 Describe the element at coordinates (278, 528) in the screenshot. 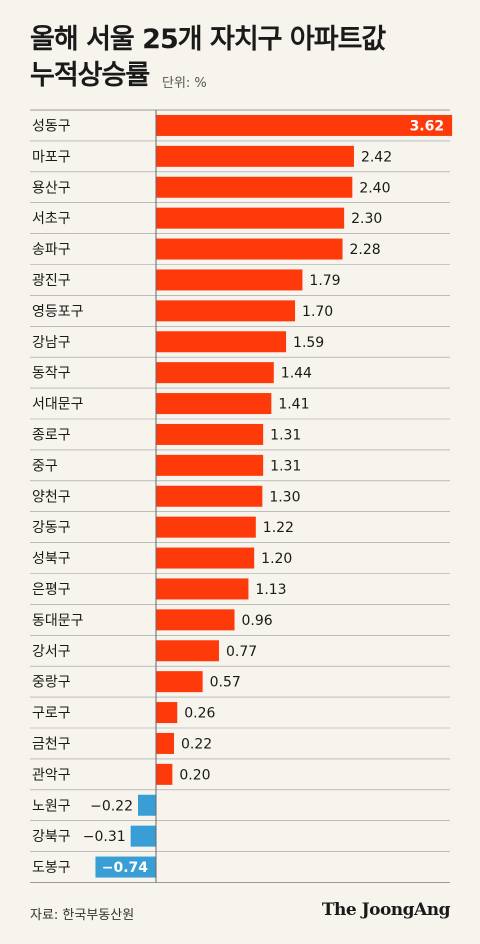

I see `value-label: 1.22` at that location.